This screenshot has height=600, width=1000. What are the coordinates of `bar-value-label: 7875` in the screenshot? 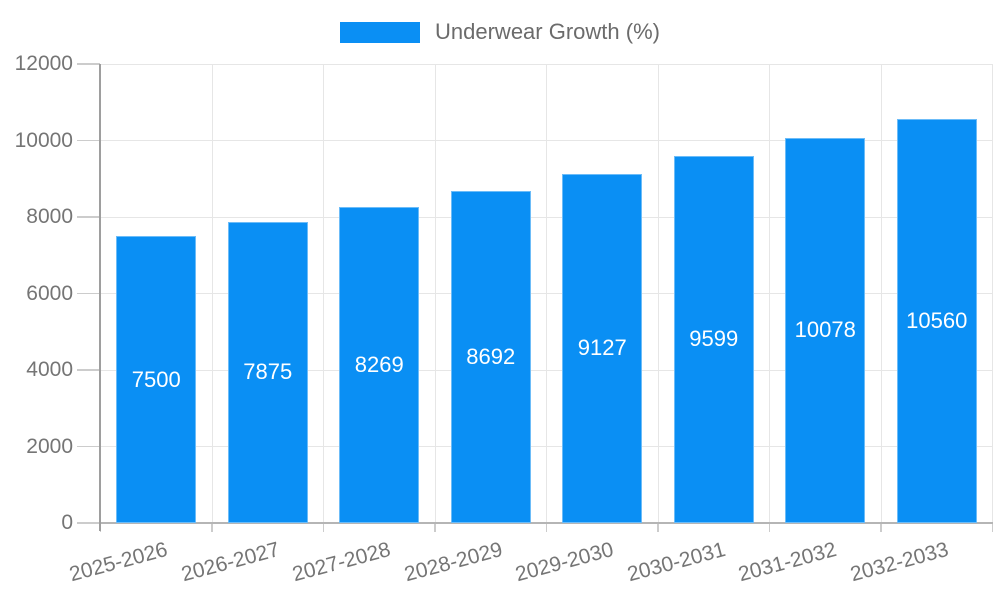 It's located at (268, 372).